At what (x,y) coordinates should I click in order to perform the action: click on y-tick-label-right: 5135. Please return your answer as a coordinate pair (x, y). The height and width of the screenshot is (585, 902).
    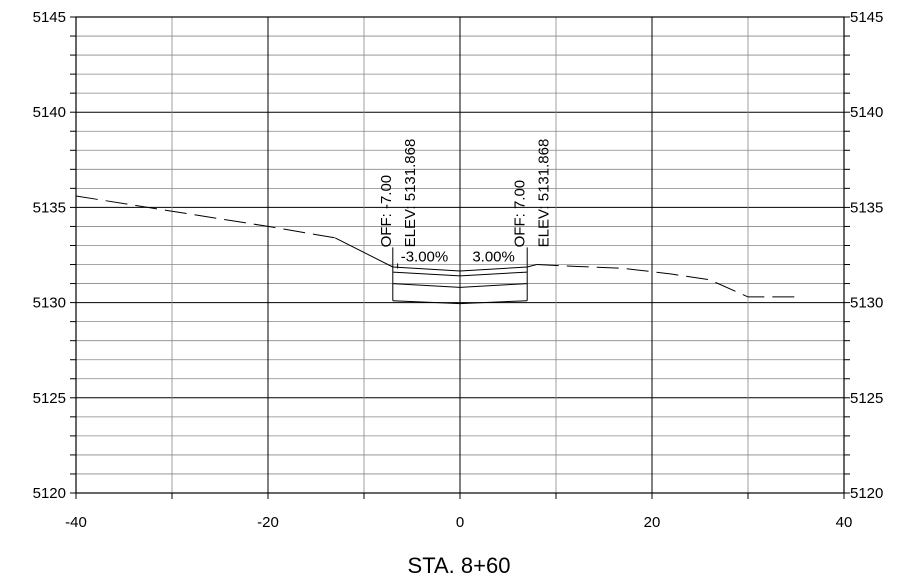
    Looking at the image, I should click on (866, 207).